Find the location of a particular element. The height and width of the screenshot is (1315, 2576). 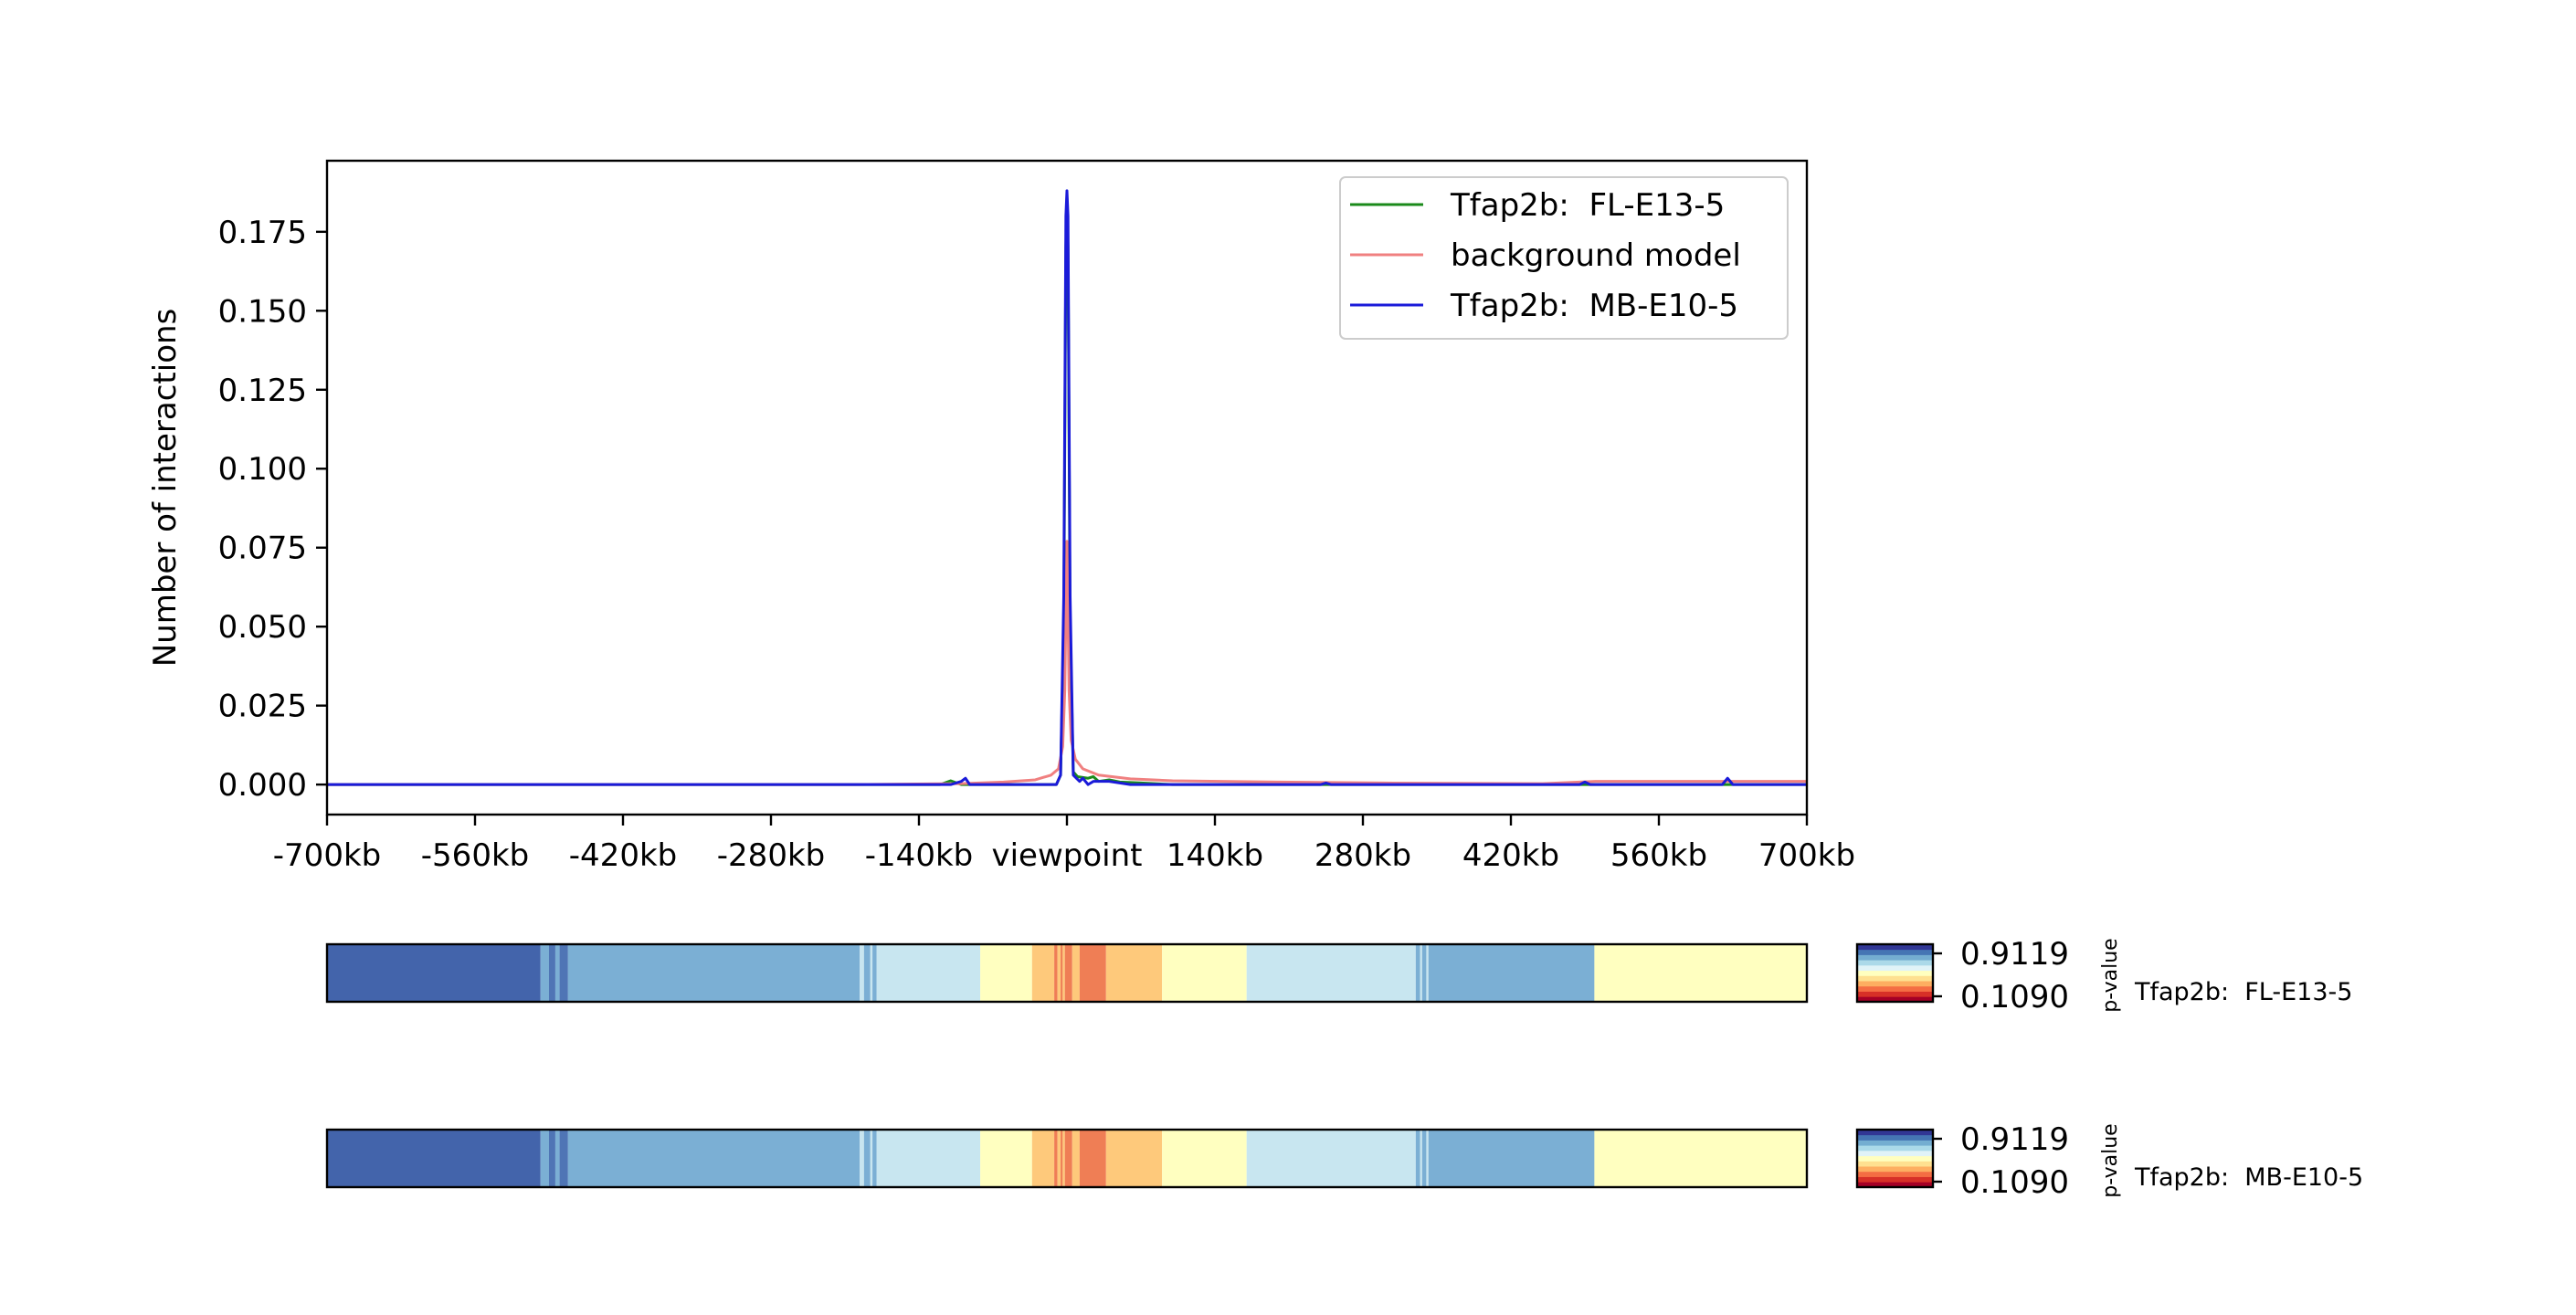

y-tick-label: 0.125 is located at coordinates (262, 391).